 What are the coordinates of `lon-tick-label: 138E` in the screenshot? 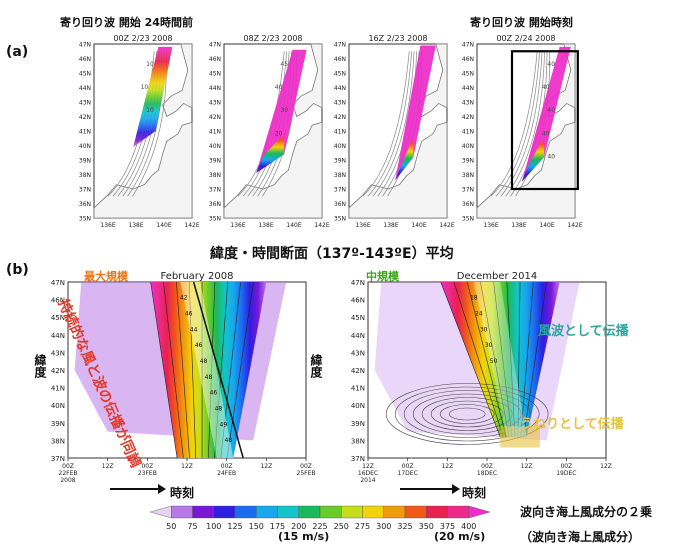 It's located at (265, 225).